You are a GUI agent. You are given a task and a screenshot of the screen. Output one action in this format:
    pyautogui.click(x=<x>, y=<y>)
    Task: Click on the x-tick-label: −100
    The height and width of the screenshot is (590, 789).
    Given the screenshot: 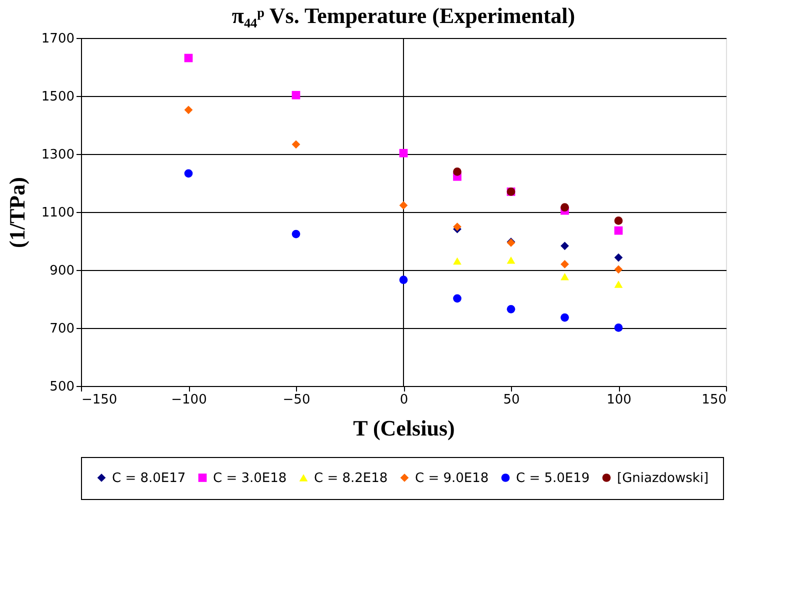 What is the action you would take?
    pyautogui.click(x=189, y=400)
    